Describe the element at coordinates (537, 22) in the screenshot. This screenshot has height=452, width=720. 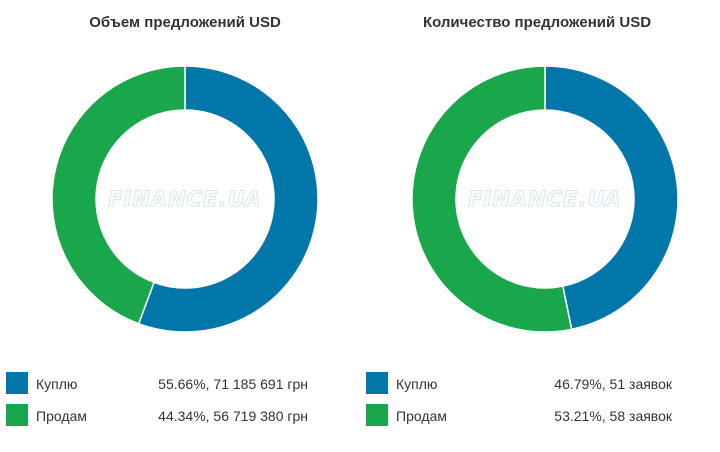
I see `chart-title: Количество предложений USD` at that location.